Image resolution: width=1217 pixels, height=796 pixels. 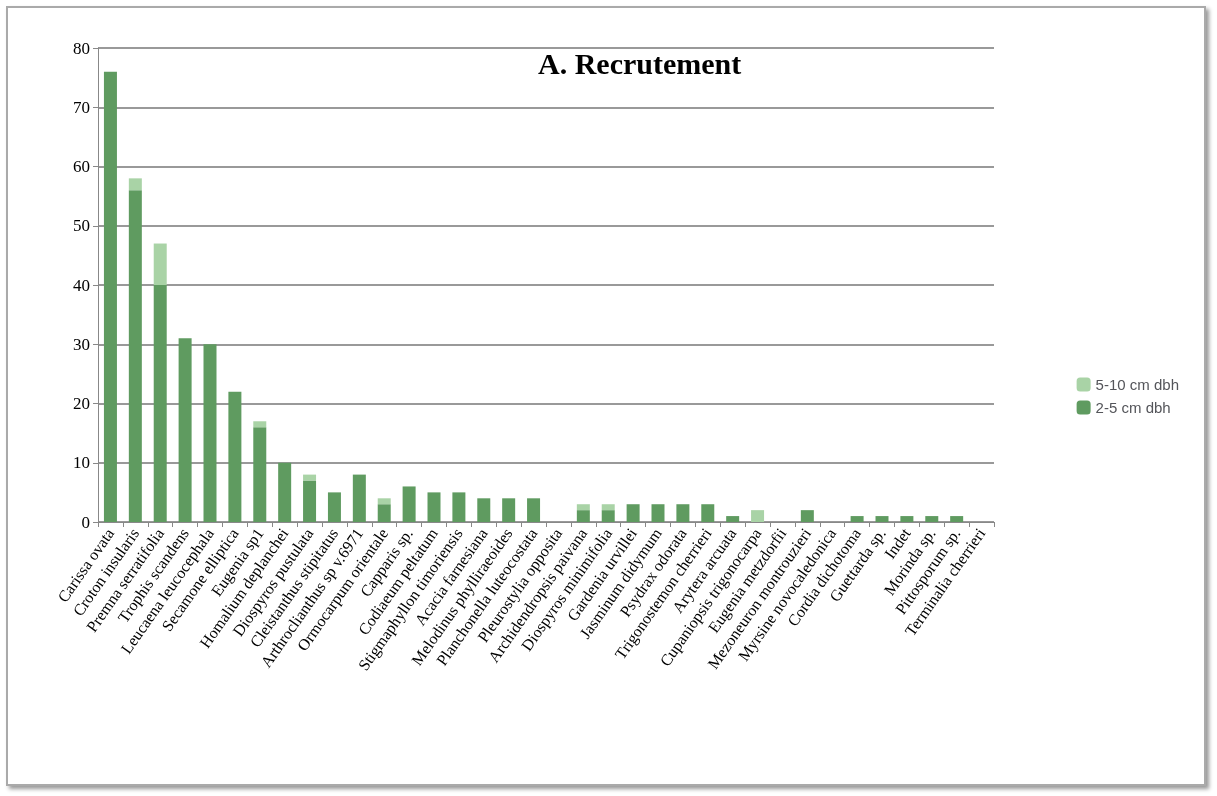 I want to click on y-tick-label: 30, so click(x=81, y=344).